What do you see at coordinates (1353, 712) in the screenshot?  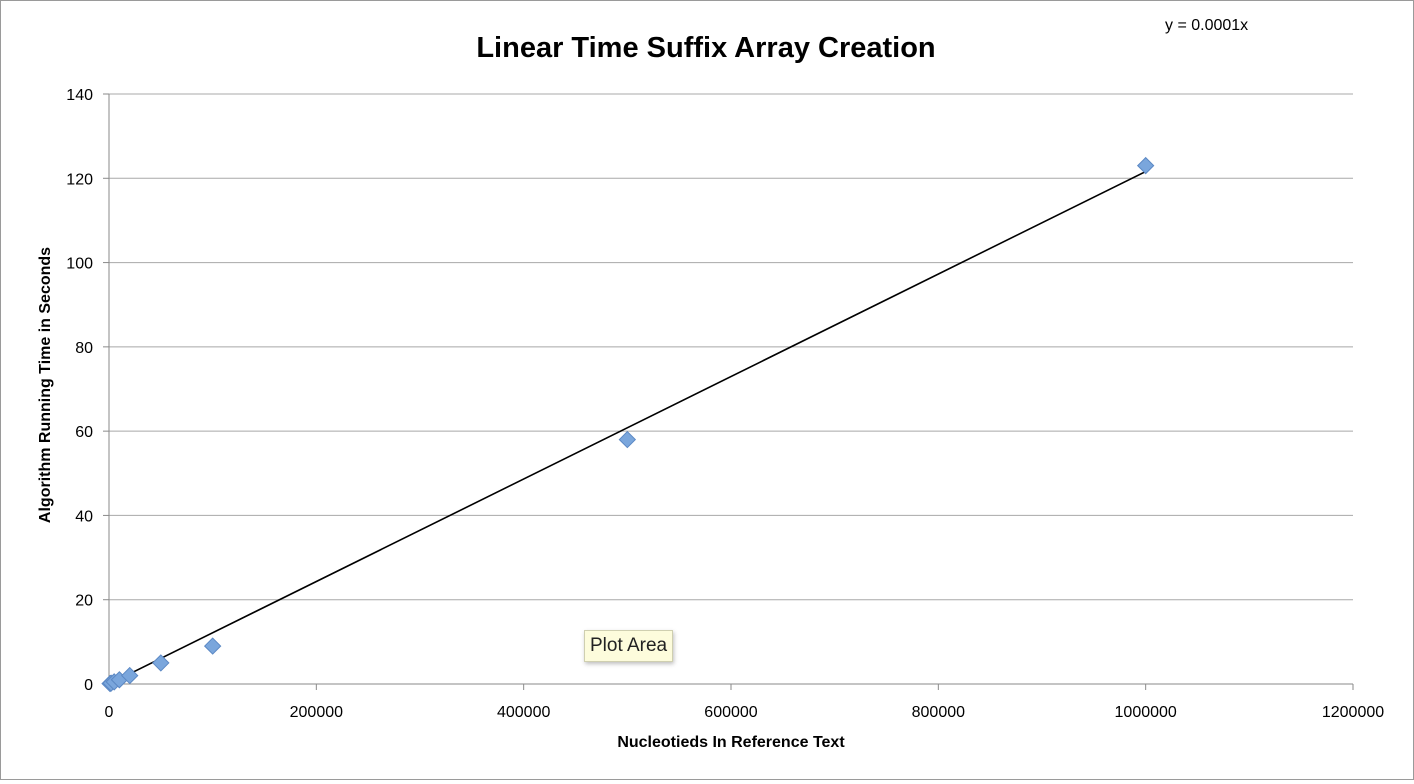 I see `x-tick-label: 1200000` at bounding box center [1353, 712].